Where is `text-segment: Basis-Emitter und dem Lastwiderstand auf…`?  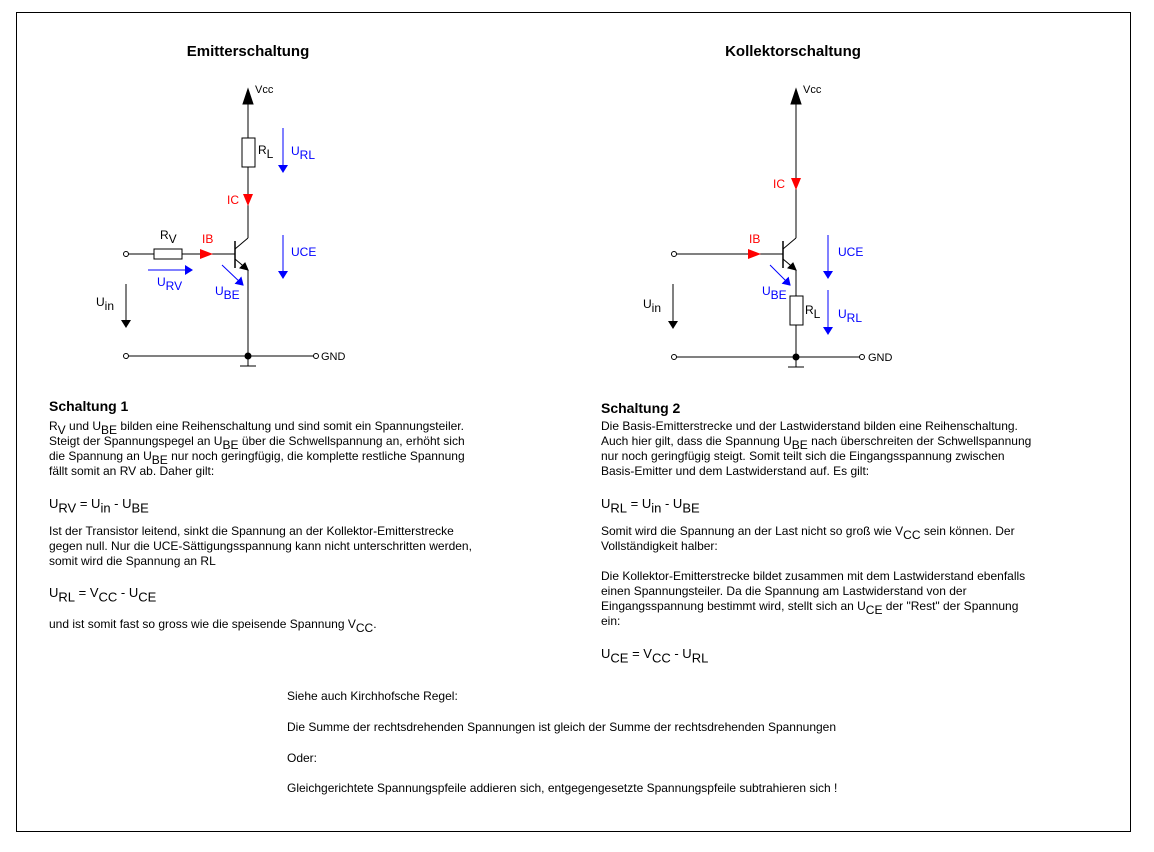 text-segment: Basis-Emitter und dem Lastwiderstand auf… is located at coordinates (735, 471).